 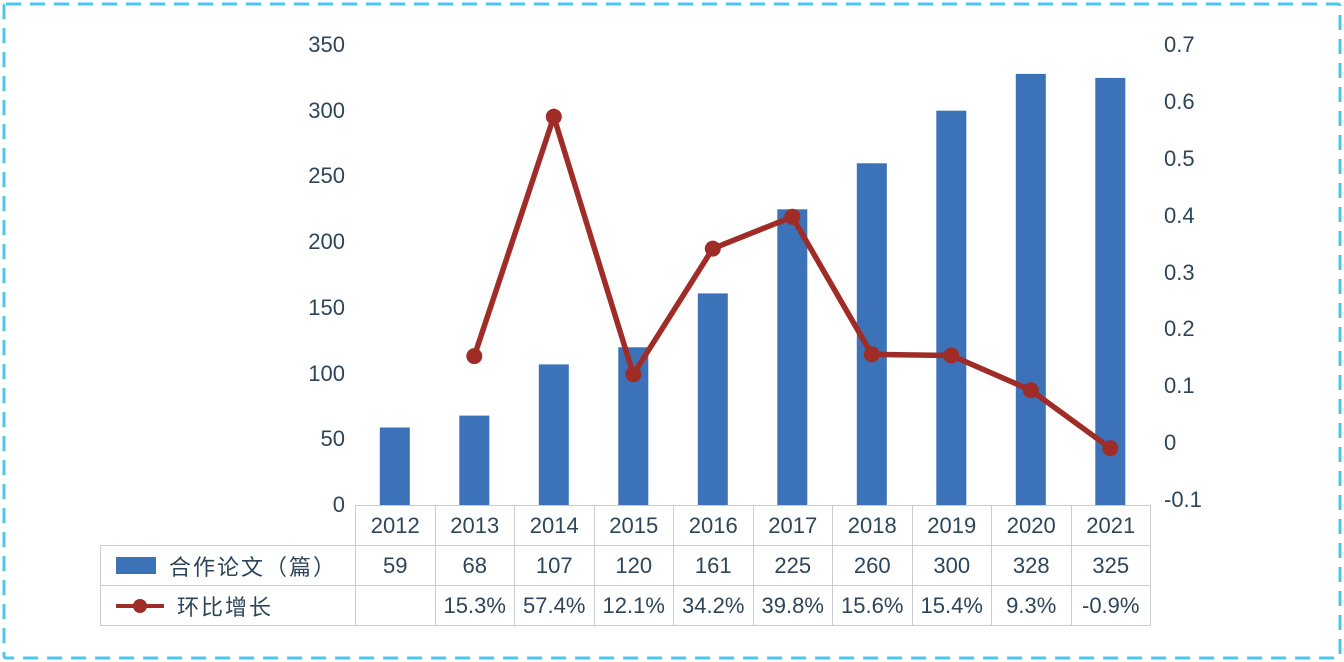 I want to click on year-cell: 2018, so click(x=872, y=525).